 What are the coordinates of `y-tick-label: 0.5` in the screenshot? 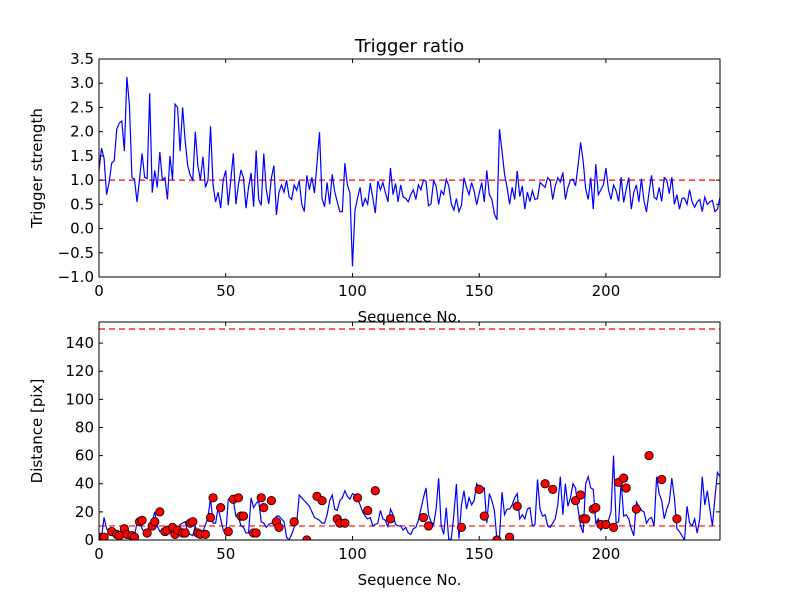 It's located at (82, 204).